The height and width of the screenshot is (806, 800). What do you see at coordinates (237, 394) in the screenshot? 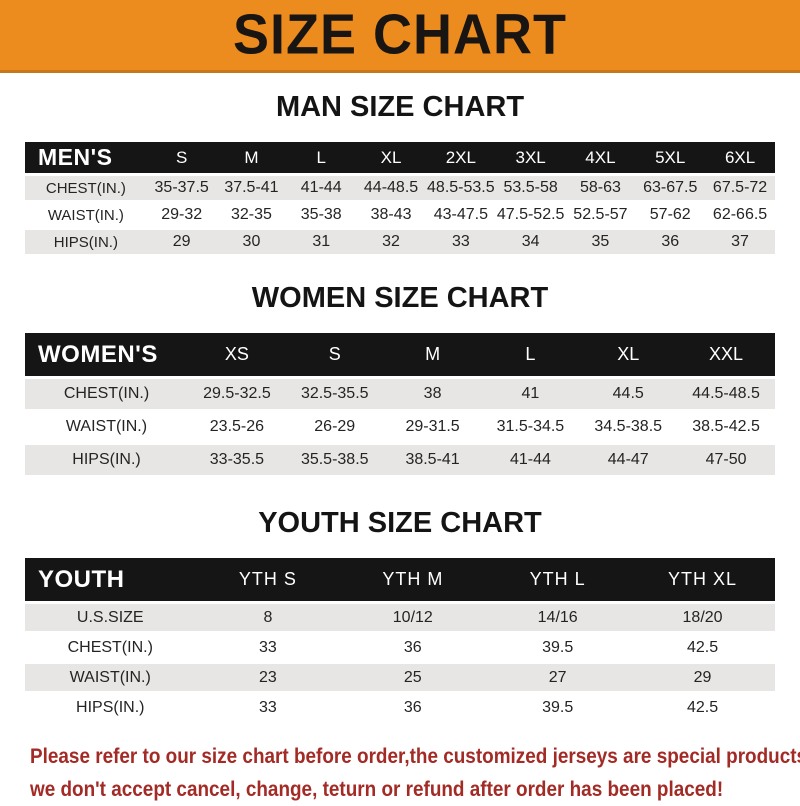
I see `size-cell: 29.5-32.5` at bounding box center [237, 394].